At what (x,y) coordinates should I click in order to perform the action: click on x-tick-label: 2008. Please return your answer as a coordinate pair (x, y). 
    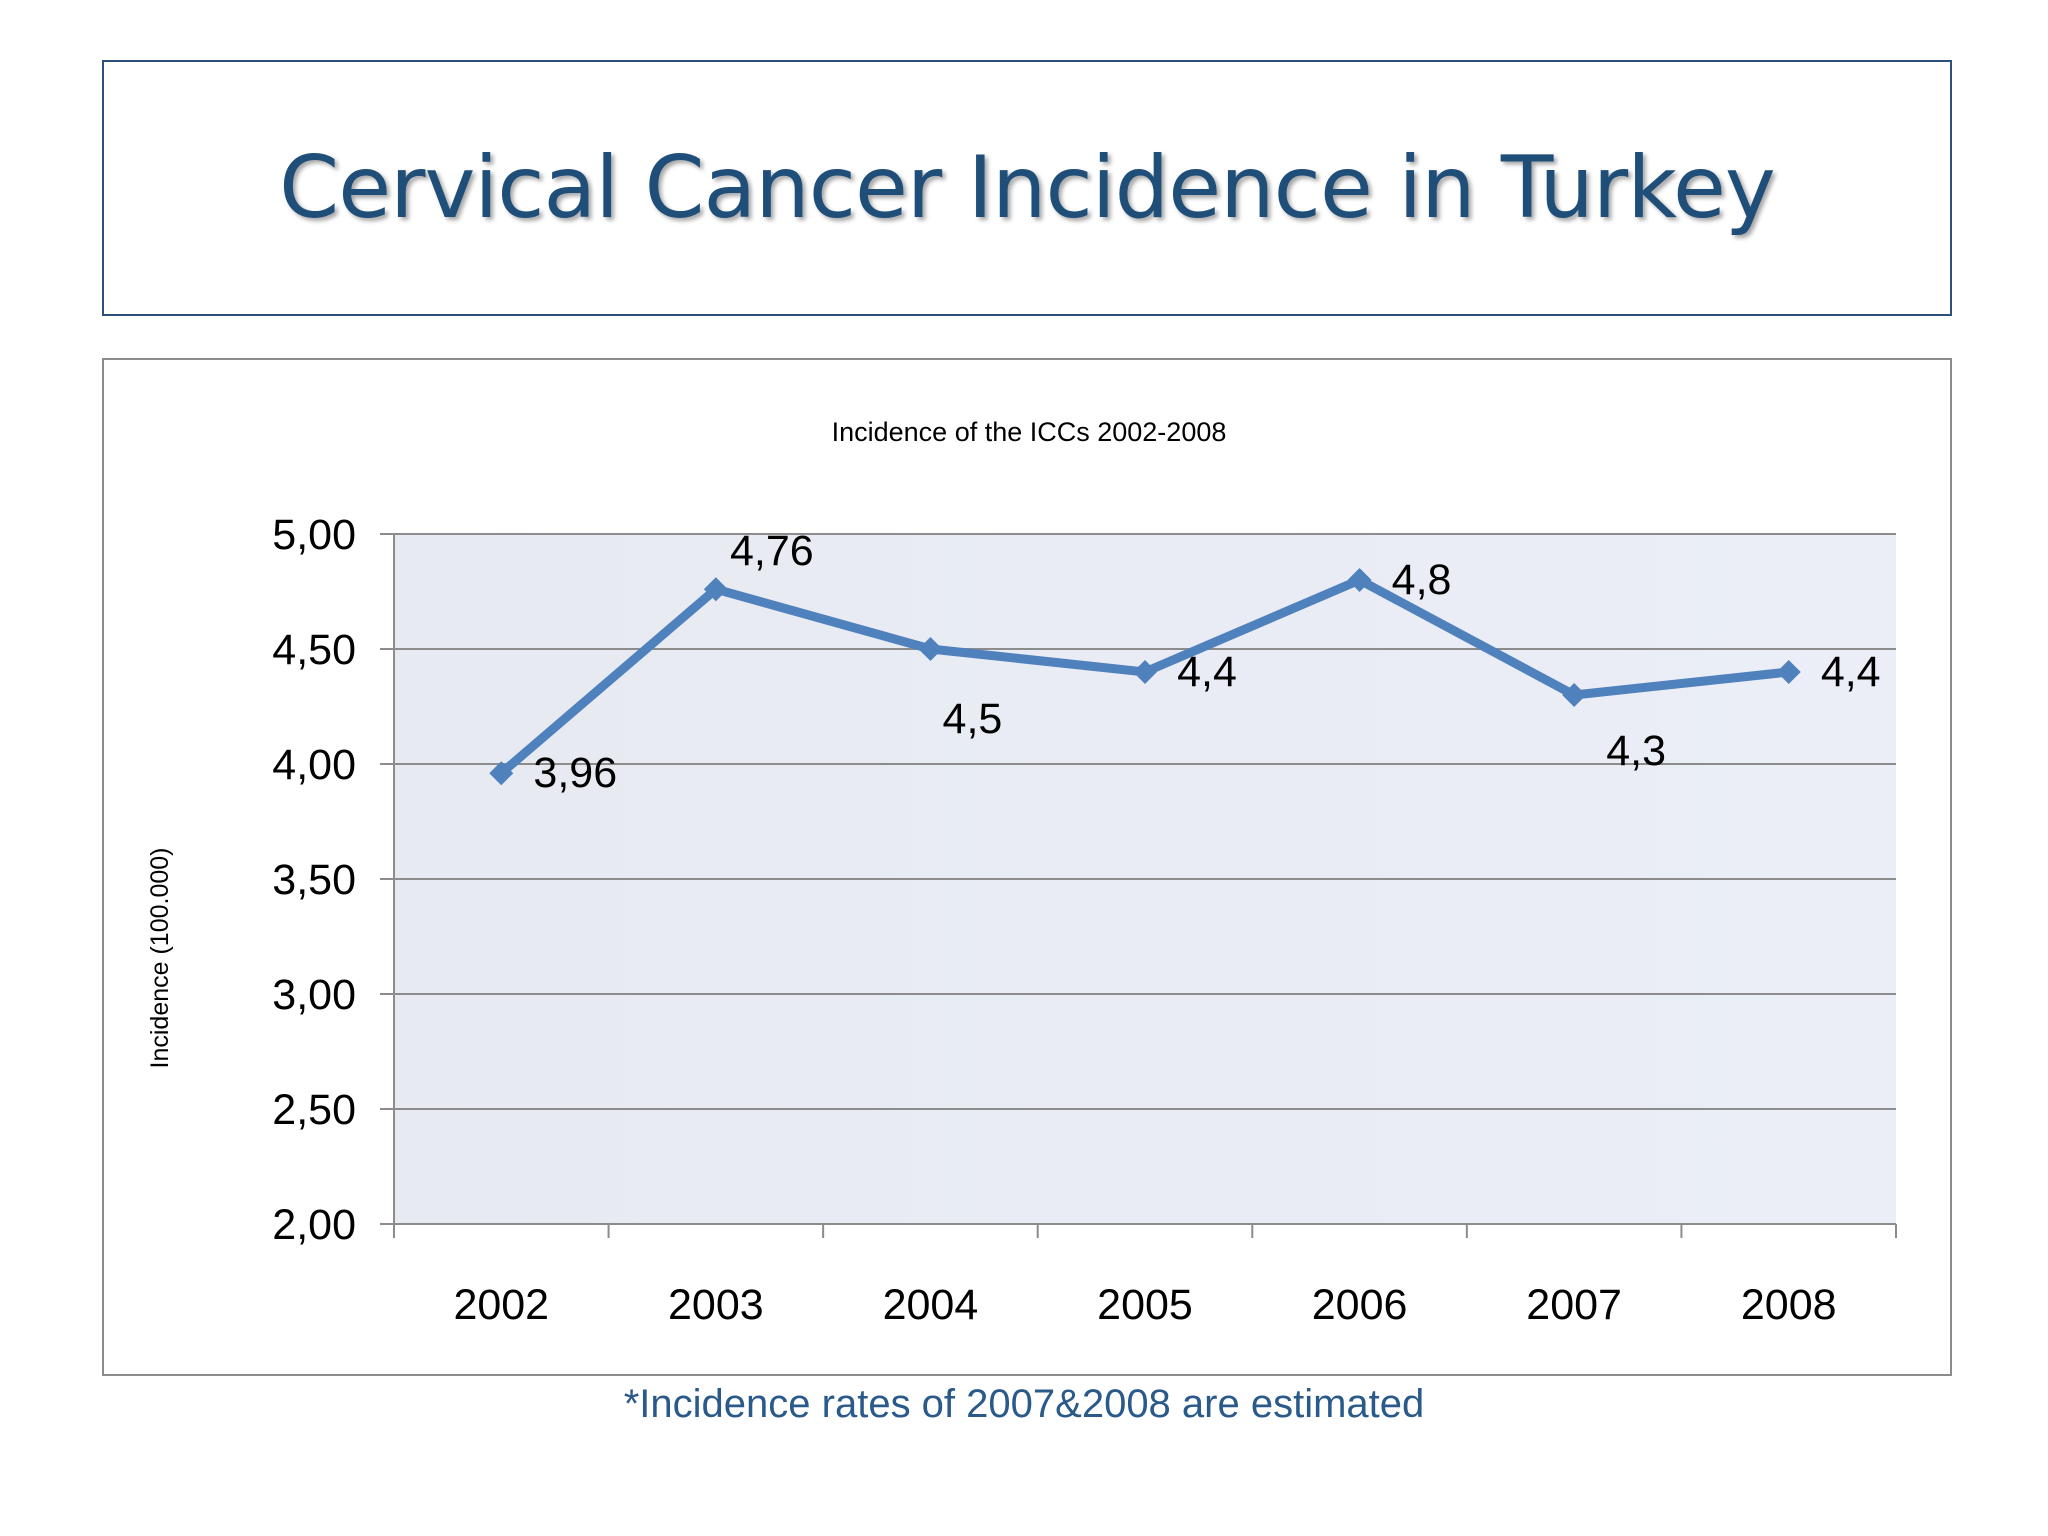
    Looking at the image, I should click on (1789, 1305).